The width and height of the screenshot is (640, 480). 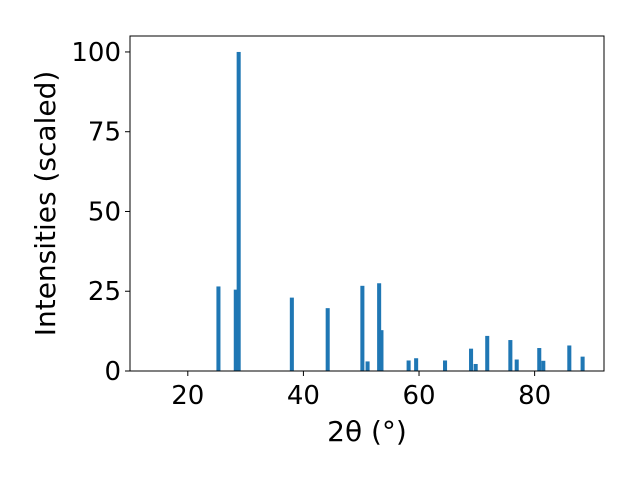 What do you see at coordinates (187, 396) in the screenshot?
I see `x-tick-label: 20` at bounding box center [187, 396].